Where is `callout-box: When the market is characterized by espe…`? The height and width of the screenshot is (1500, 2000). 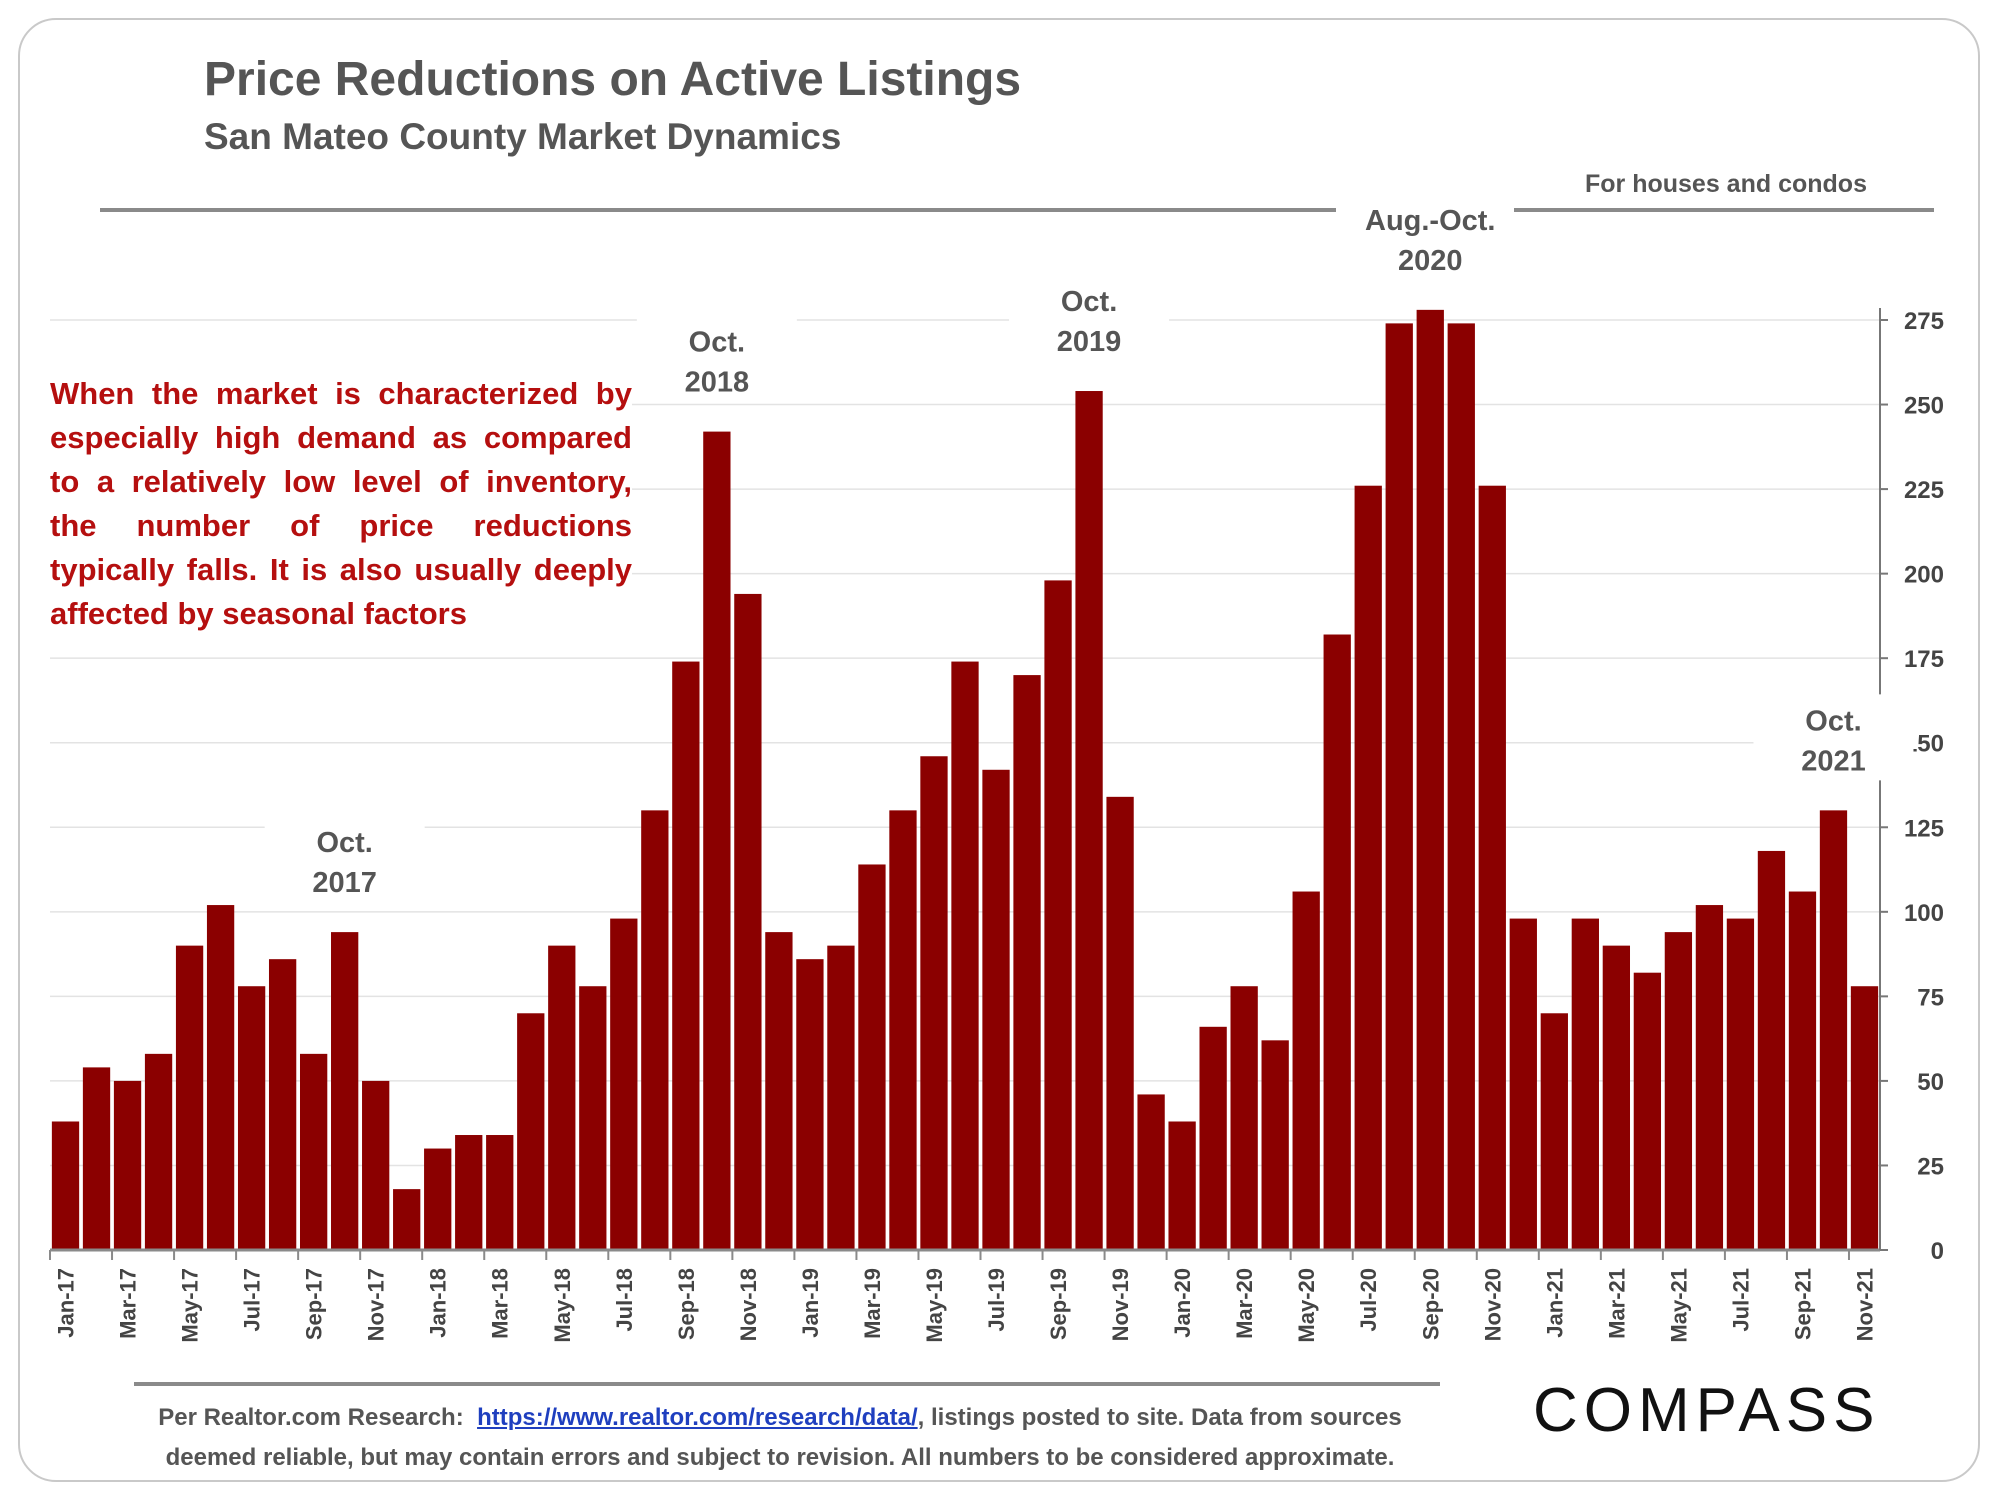 callout-box: When the market is characterized by espe… is located at coordinates (341, 504).